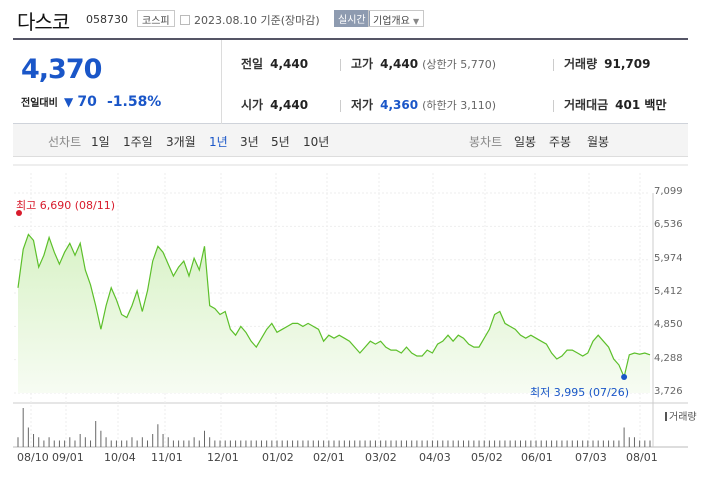  Describe the element at coordinates (68, 102) in the screenshot. I see `down-arrow-icon: ▼` at that location.